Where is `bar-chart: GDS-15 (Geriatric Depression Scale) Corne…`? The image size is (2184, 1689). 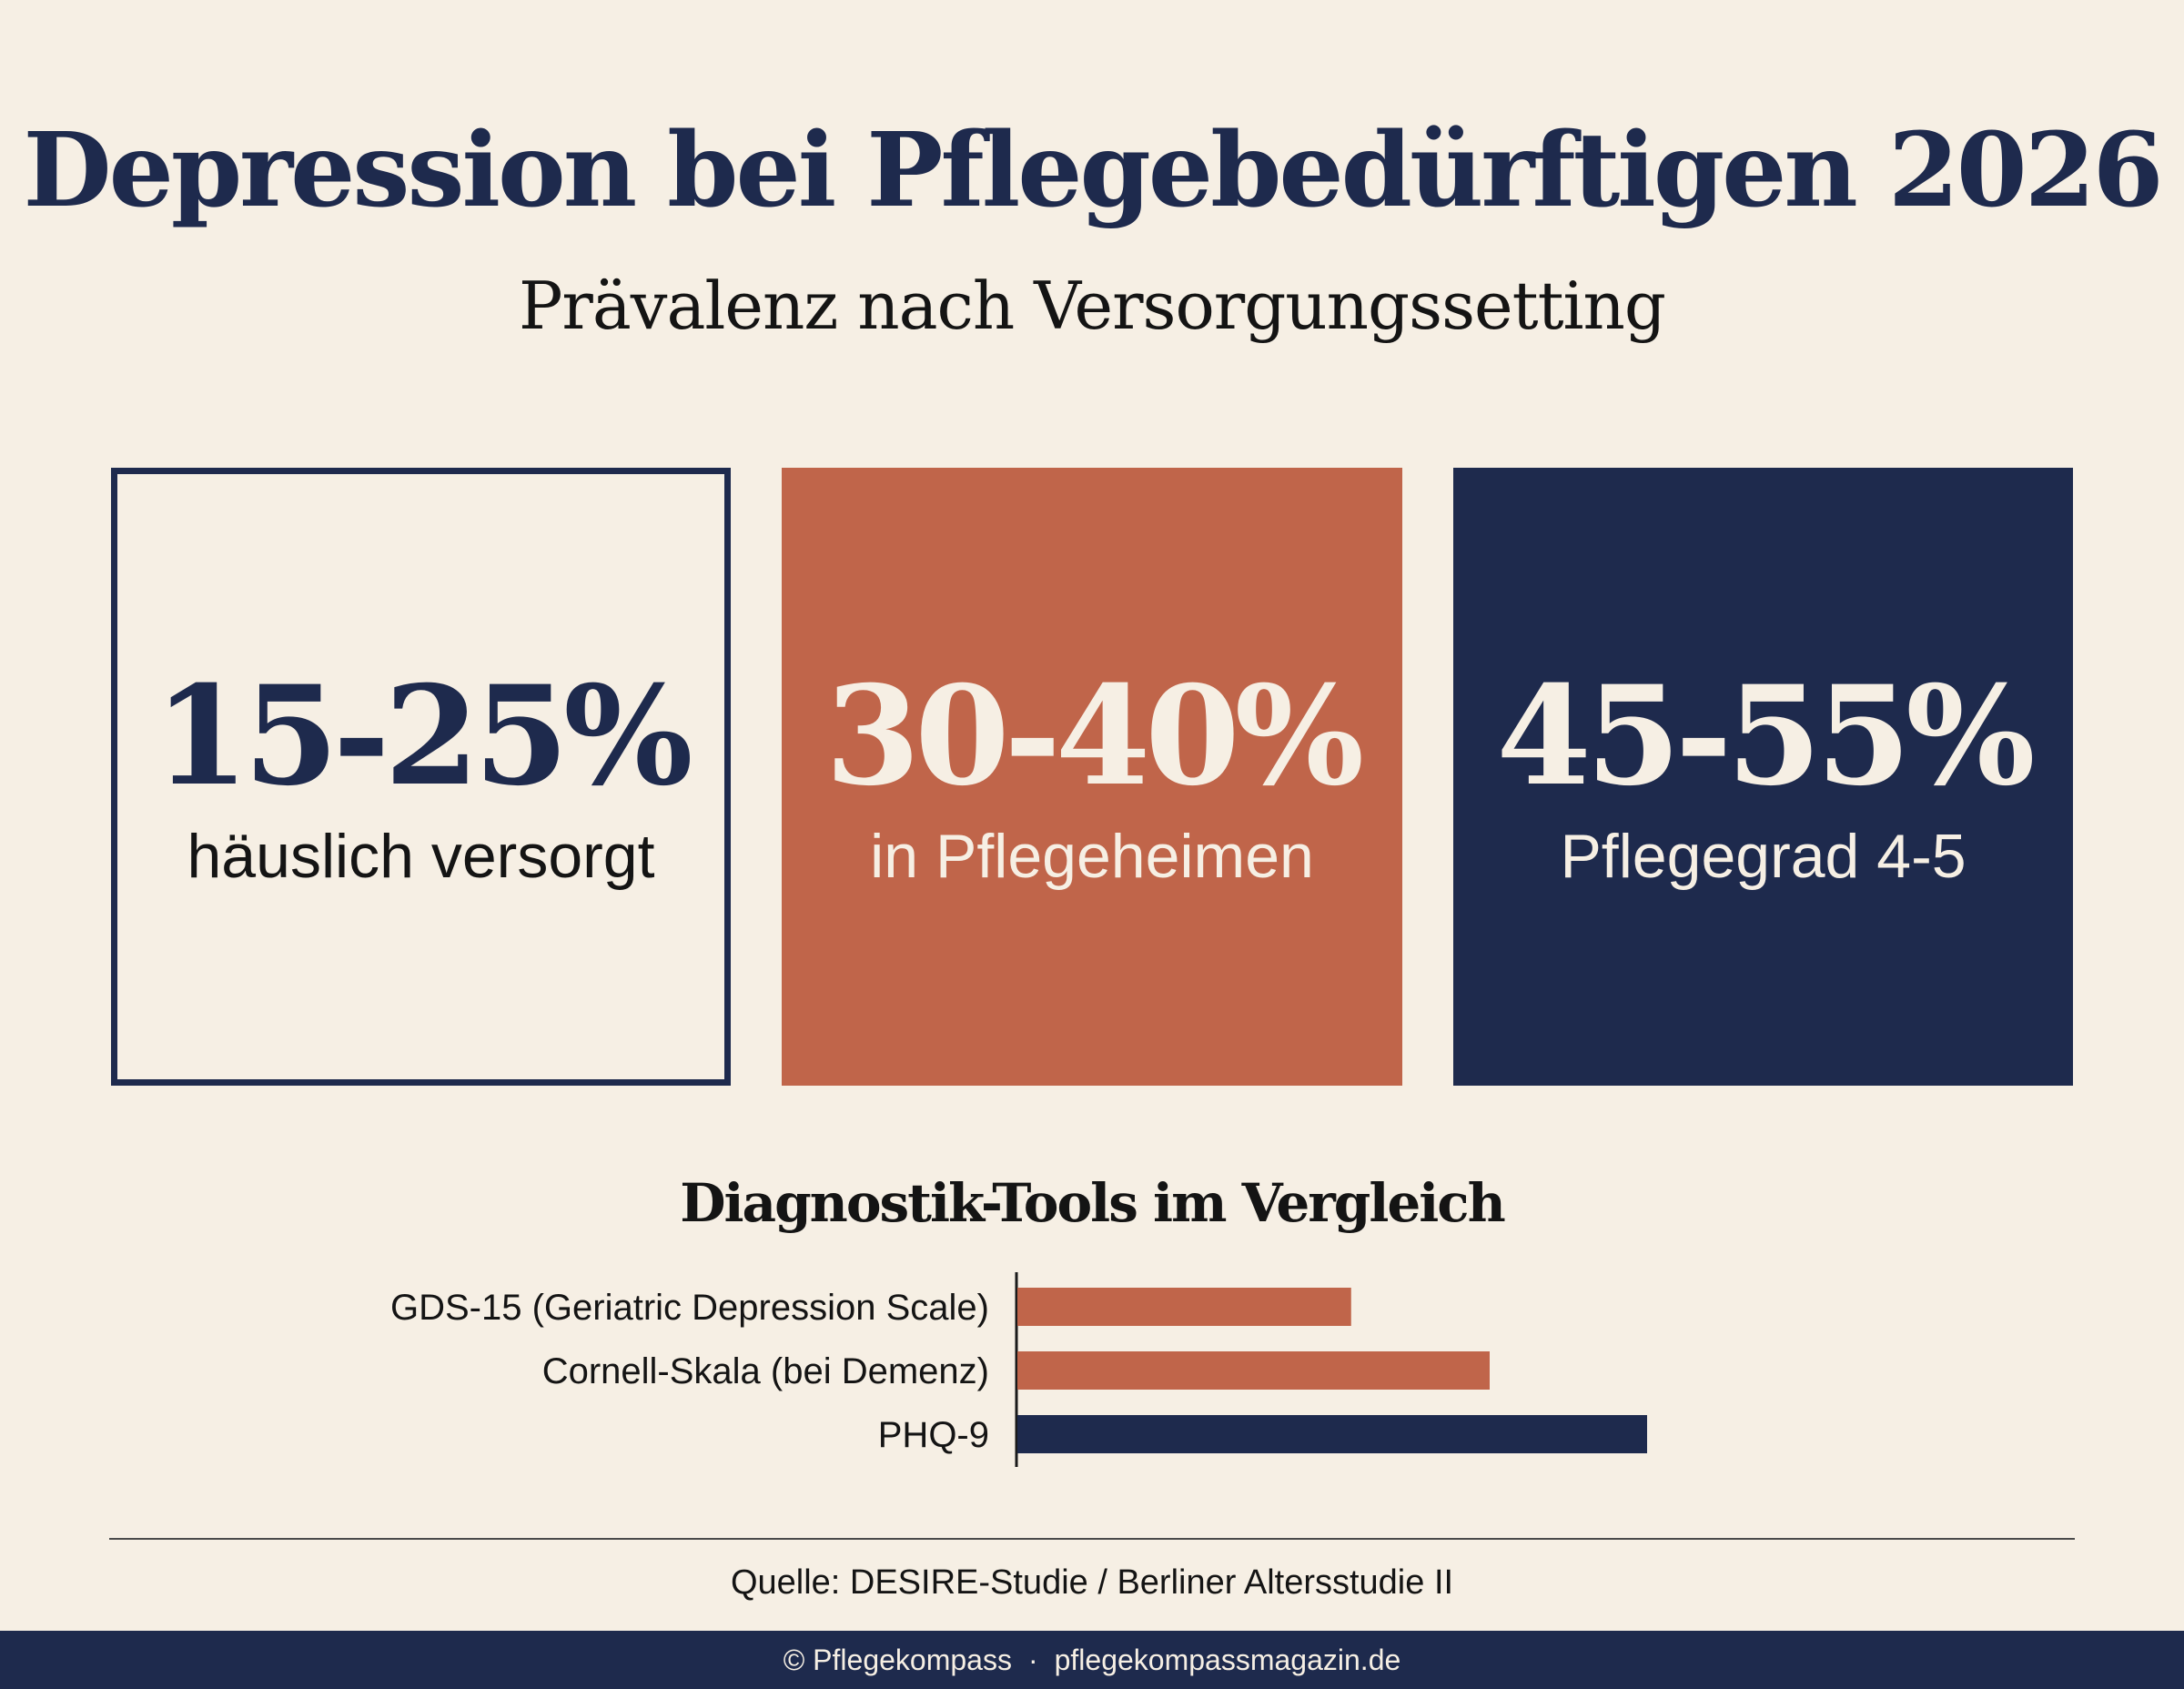
bar-chart: GDS-15 (Geriatric Depression Scale) Corne… is located at coordinates (1019, 1369).